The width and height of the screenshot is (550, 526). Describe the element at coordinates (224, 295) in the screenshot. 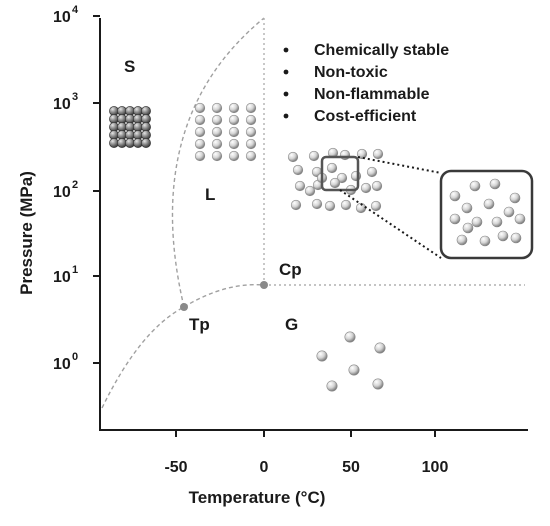

I see `vaporization-curve` at that location.